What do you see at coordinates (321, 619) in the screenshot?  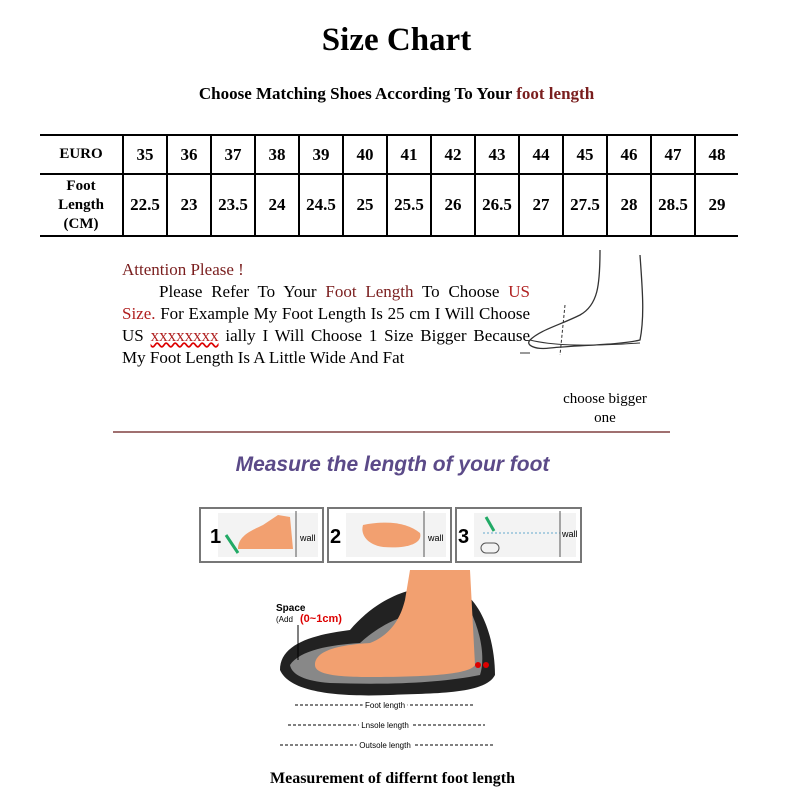 I see `space-range: (0~1cm)` at bounding box center [321, 619].